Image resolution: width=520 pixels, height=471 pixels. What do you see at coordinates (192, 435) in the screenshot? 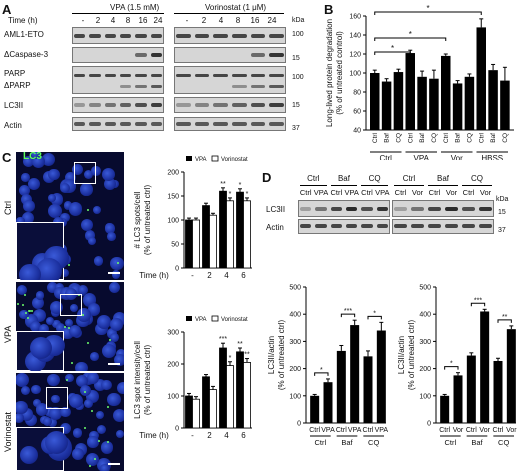
I see `x-tick-label: -` at bounding box center [192, 435].